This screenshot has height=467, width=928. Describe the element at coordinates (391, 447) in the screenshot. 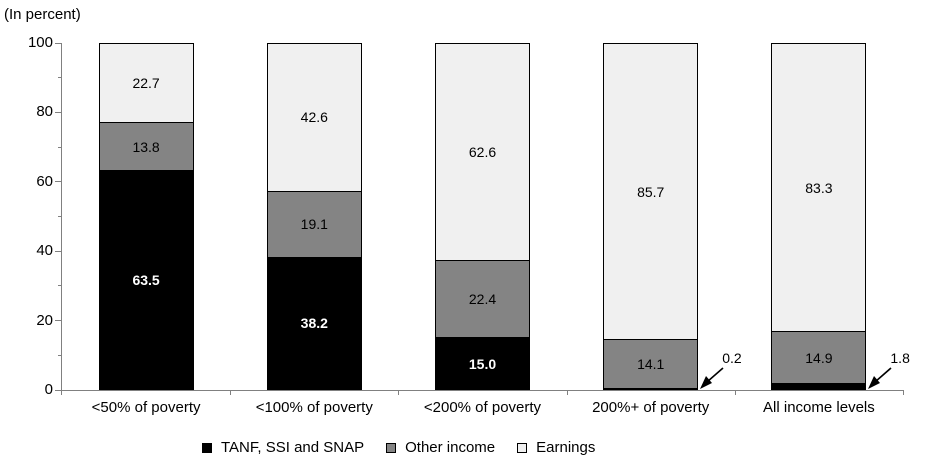

I see `legend-swatch-other-income` at that location.